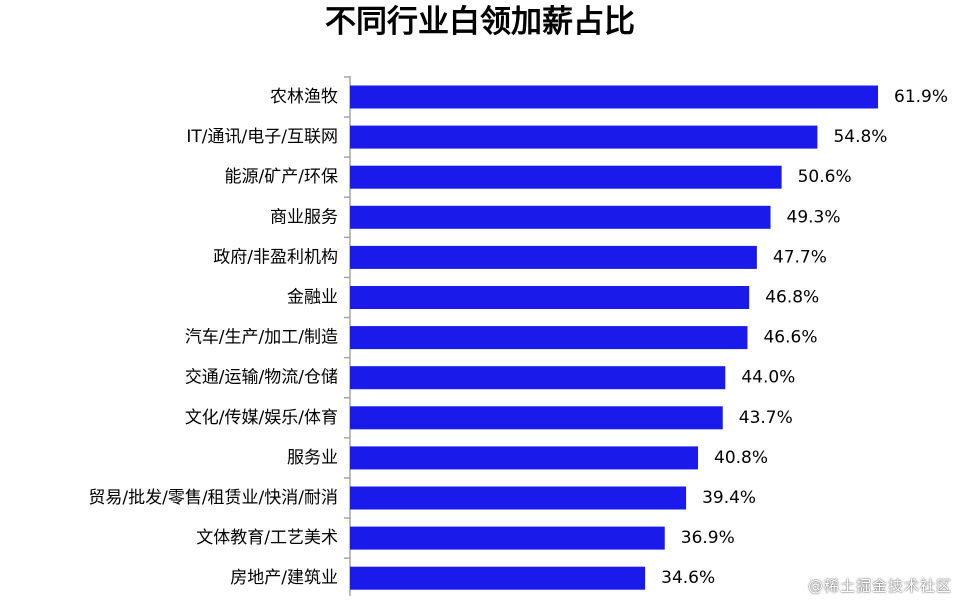 The image size is (960, 600). Describe the element at coordinates (281, 177) in the screenshot. I see `category-label: 能源/矿产/环保` at that location.